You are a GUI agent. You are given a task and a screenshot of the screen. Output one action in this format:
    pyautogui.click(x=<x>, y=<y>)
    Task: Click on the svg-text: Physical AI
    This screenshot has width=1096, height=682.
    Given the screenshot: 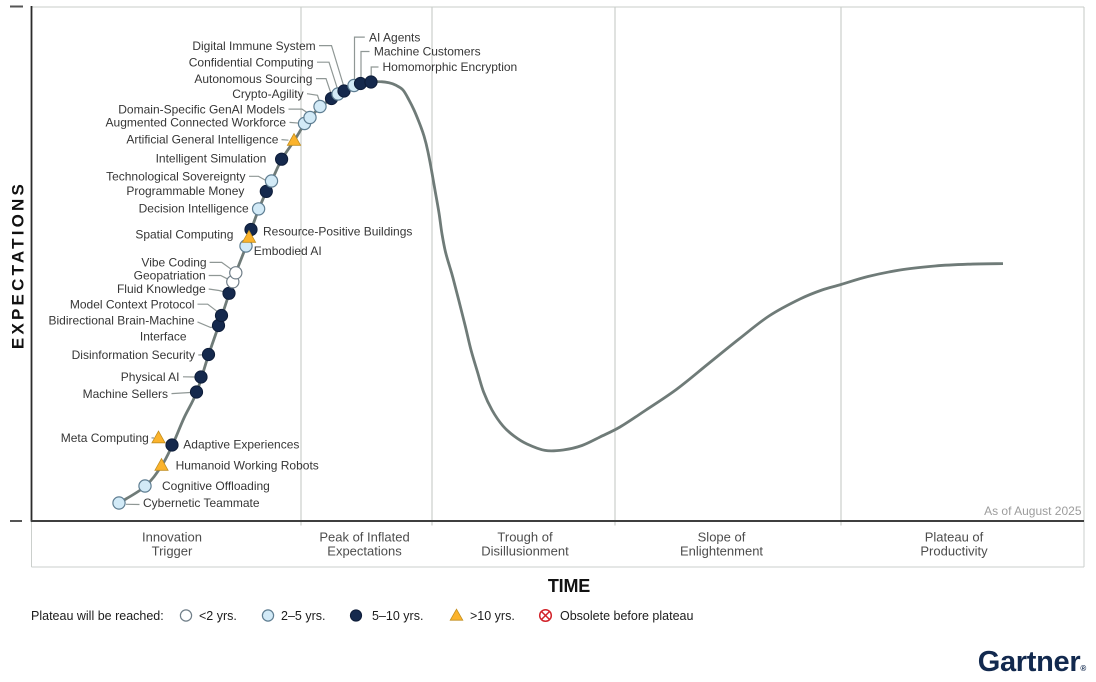 What is the action you would take?
    pyautogui.click(x=150, y=377)
    